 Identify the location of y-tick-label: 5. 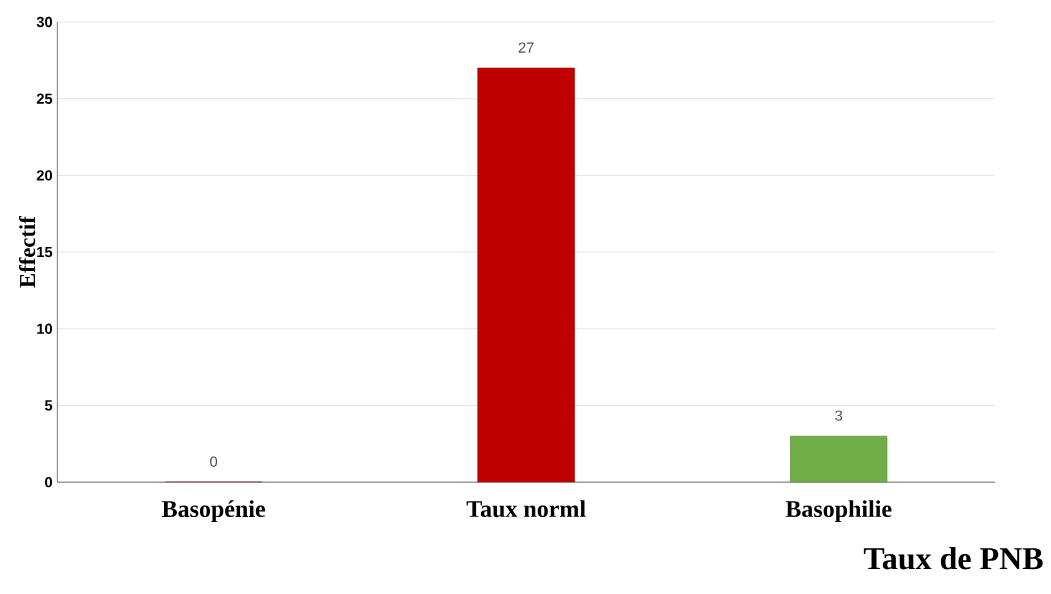
(48, 405).